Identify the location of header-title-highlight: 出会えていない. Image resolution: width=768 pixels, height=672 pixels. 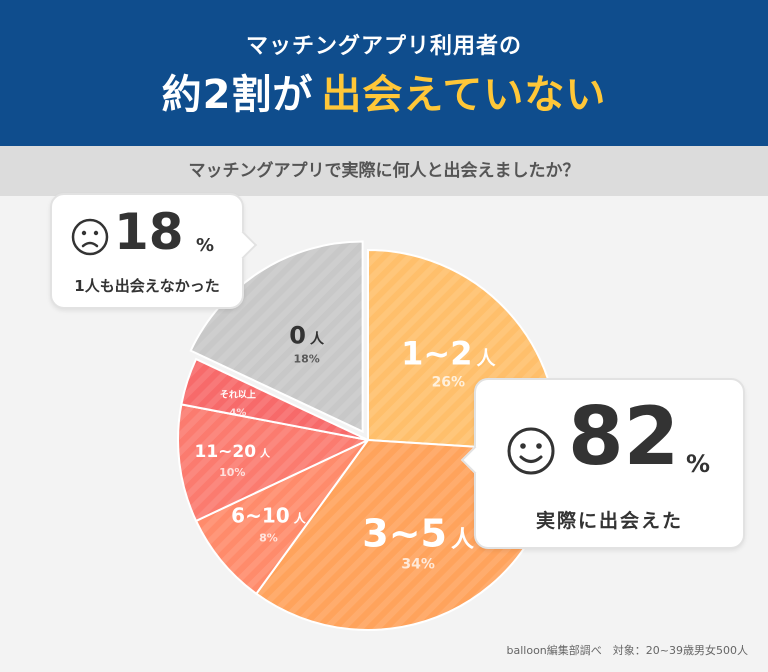
(464, 95).